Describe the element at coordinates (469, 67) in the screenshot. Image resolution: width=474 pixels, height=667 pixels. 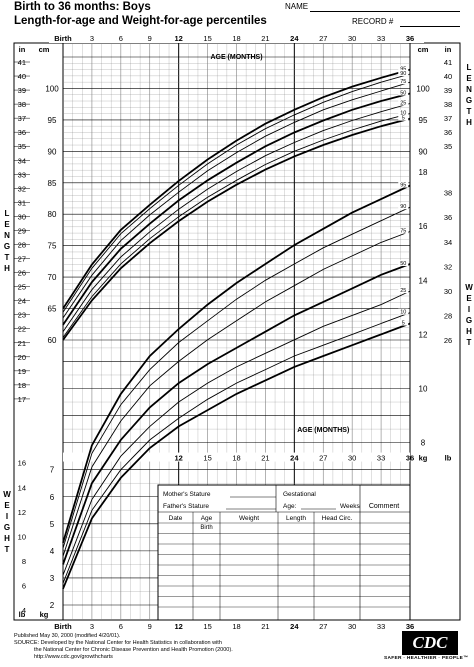
I see `length-vertical-letter-right: L` at that location.